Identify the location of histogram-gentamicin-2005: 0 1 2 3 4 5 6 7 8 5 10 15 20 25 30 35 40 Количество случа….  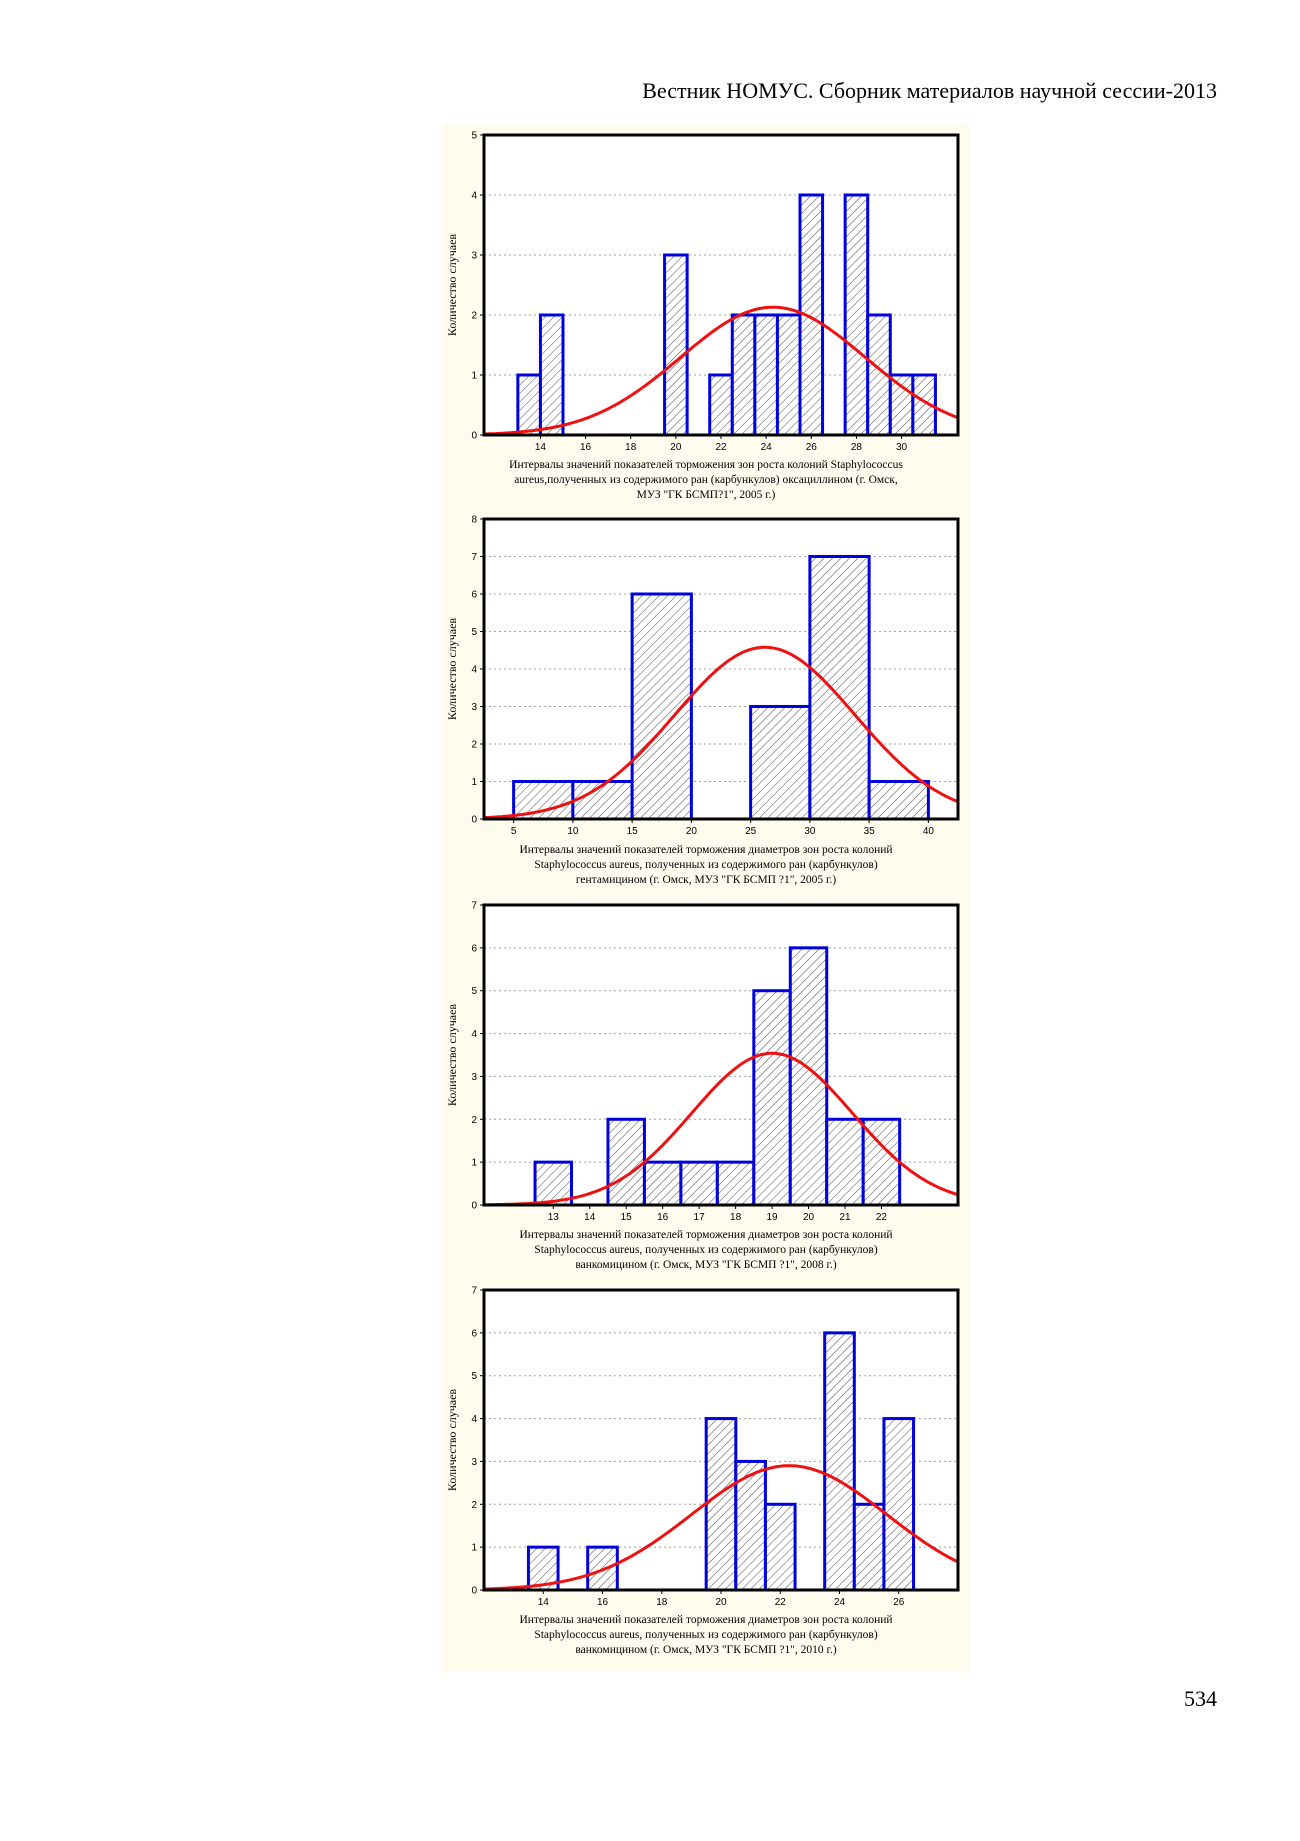
(702, 676).